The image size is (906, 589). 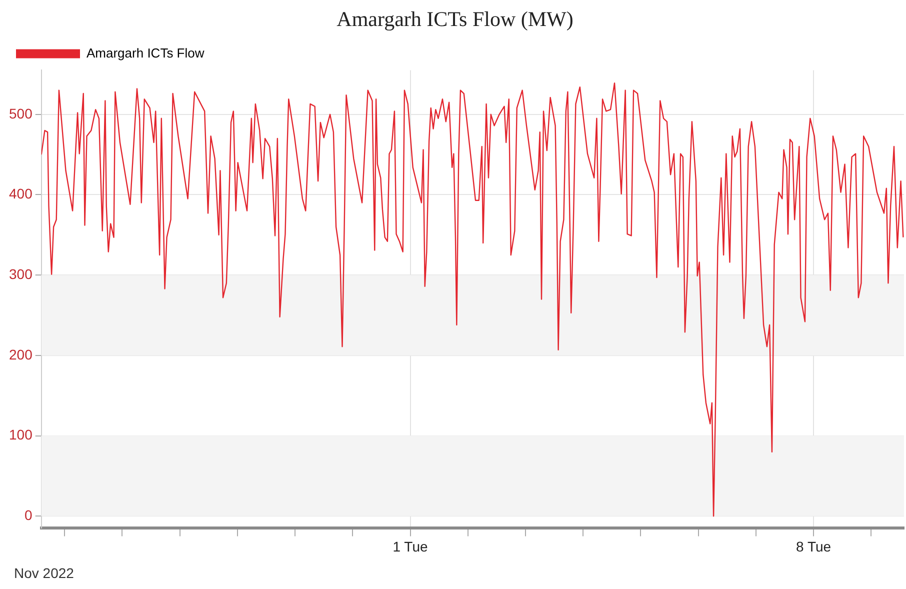 I want to click on y-tick-label: 0, so click(x=28, y=515).